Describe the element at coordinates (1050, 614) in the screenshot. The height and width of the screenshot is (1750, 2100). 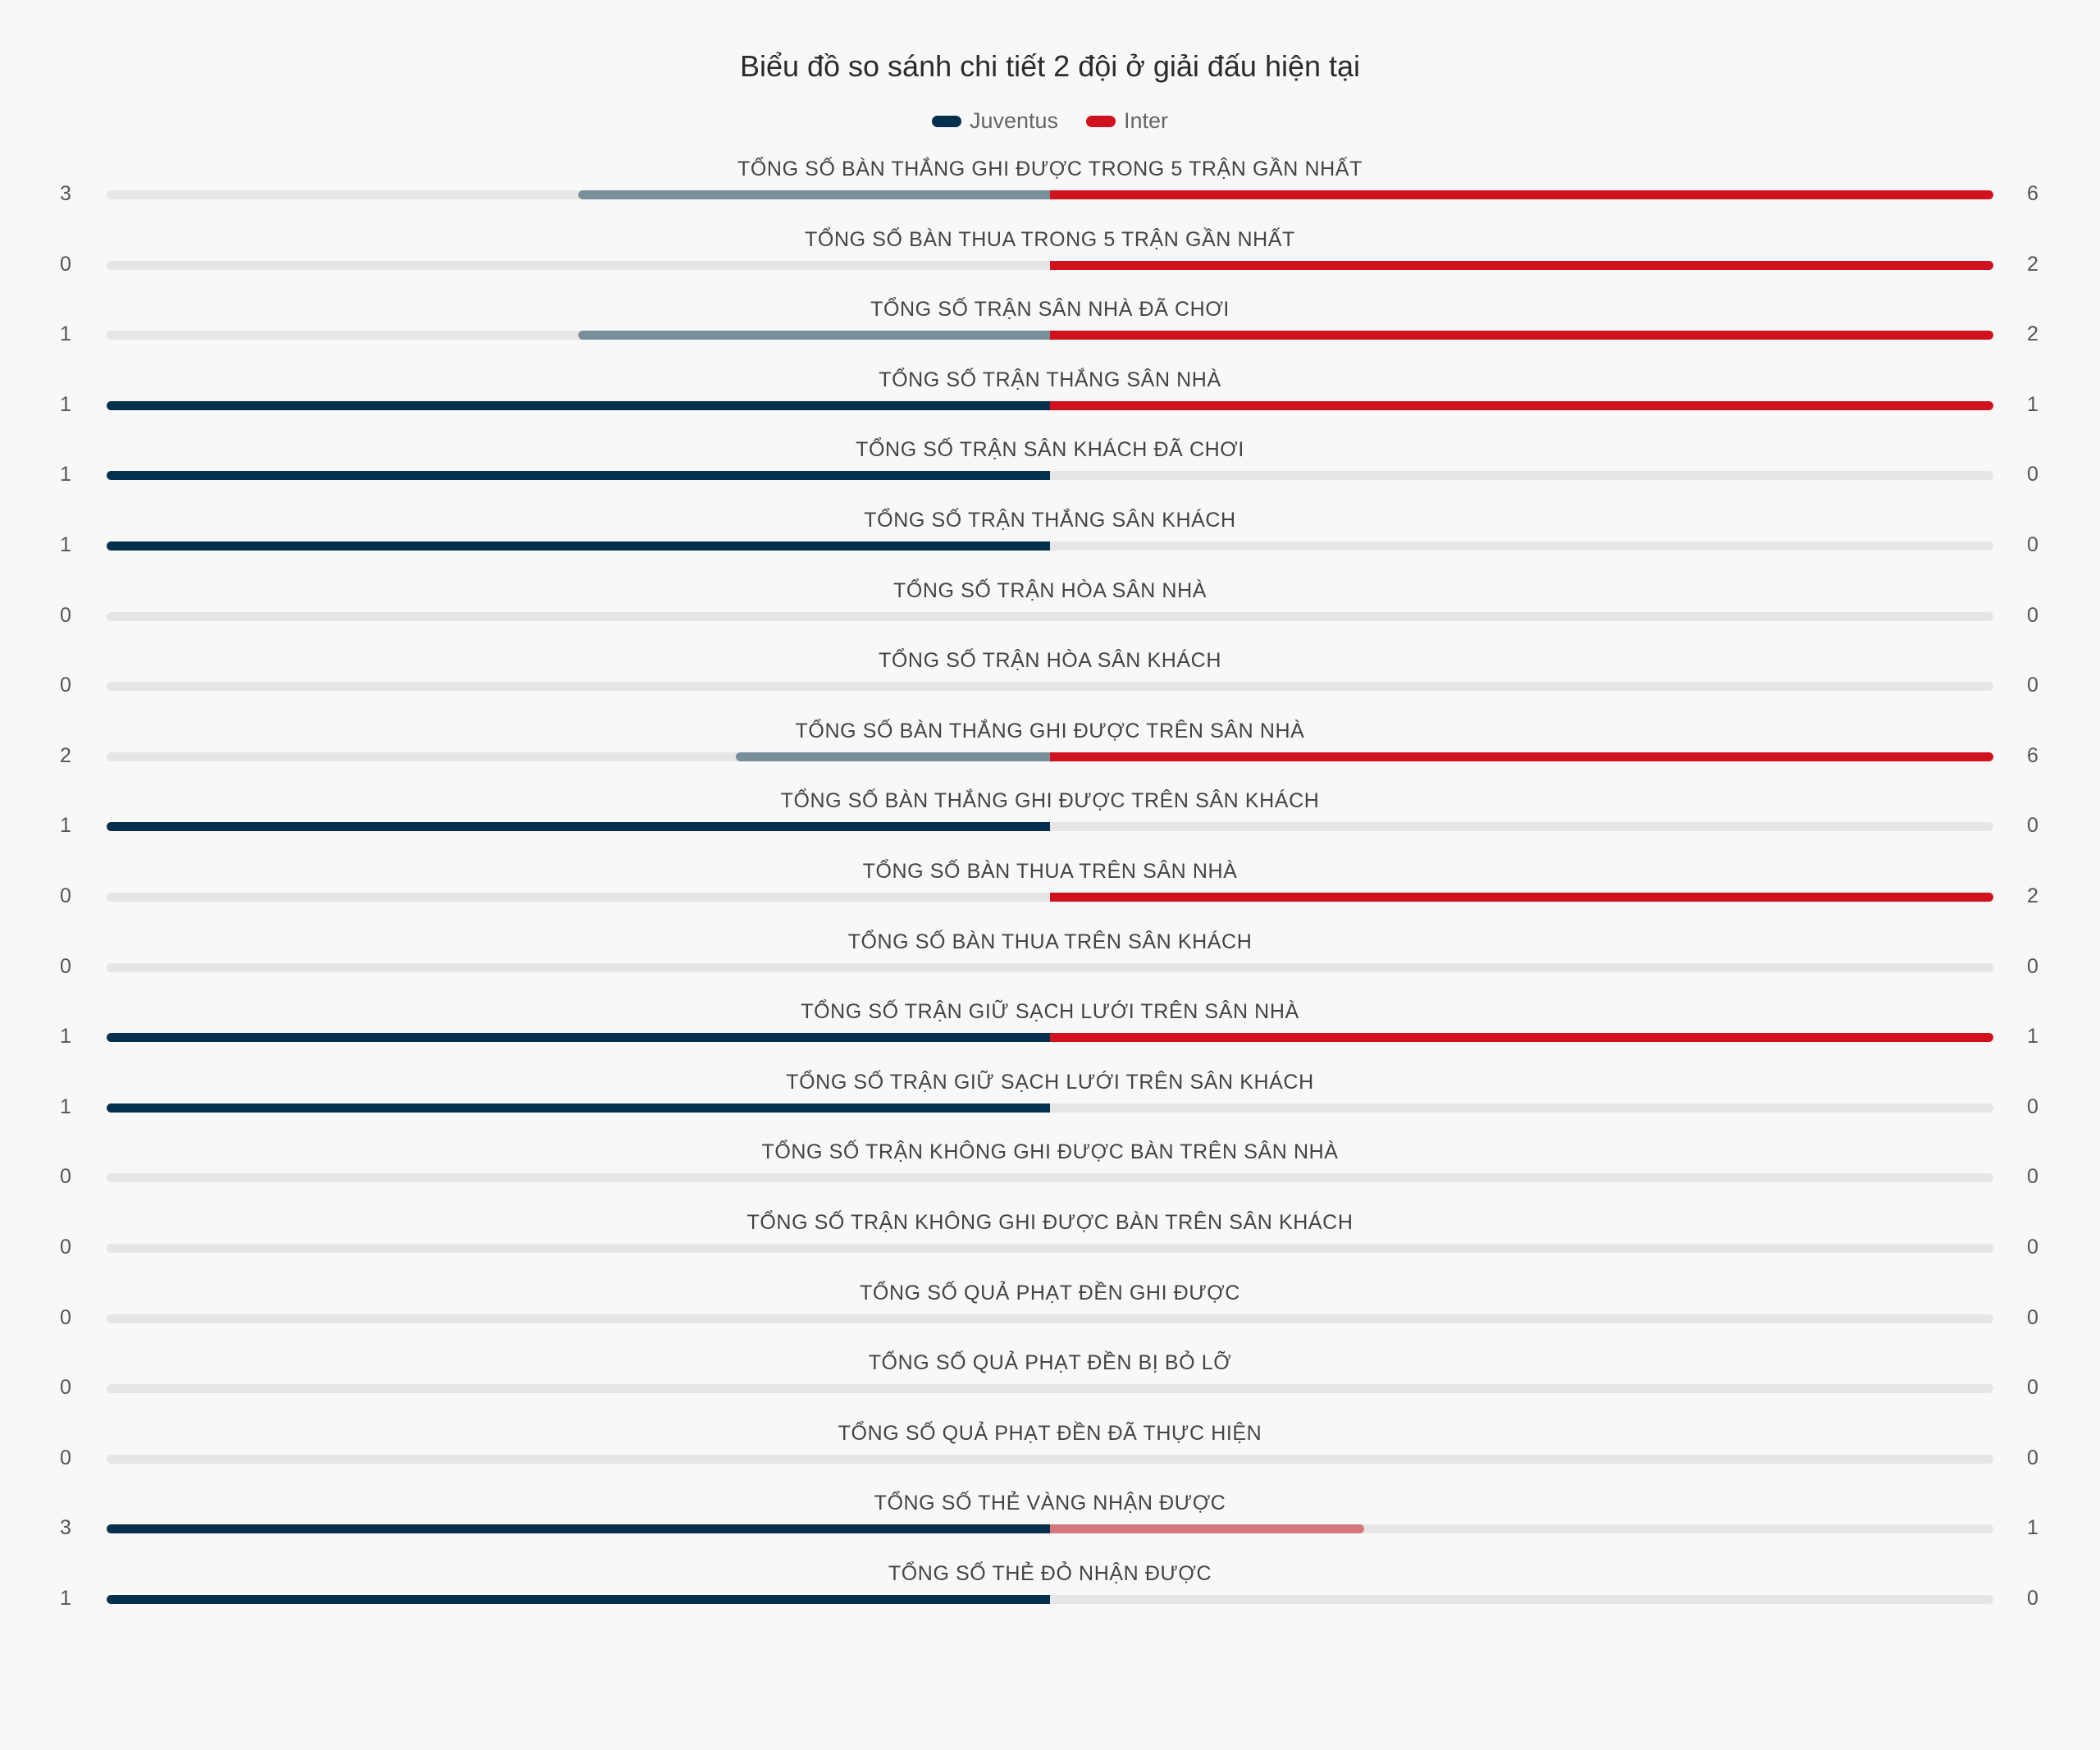
I see `stat-row: TỔNG SỐ TRẬN HÒA SÂN NHÀ 0 0` at that location.